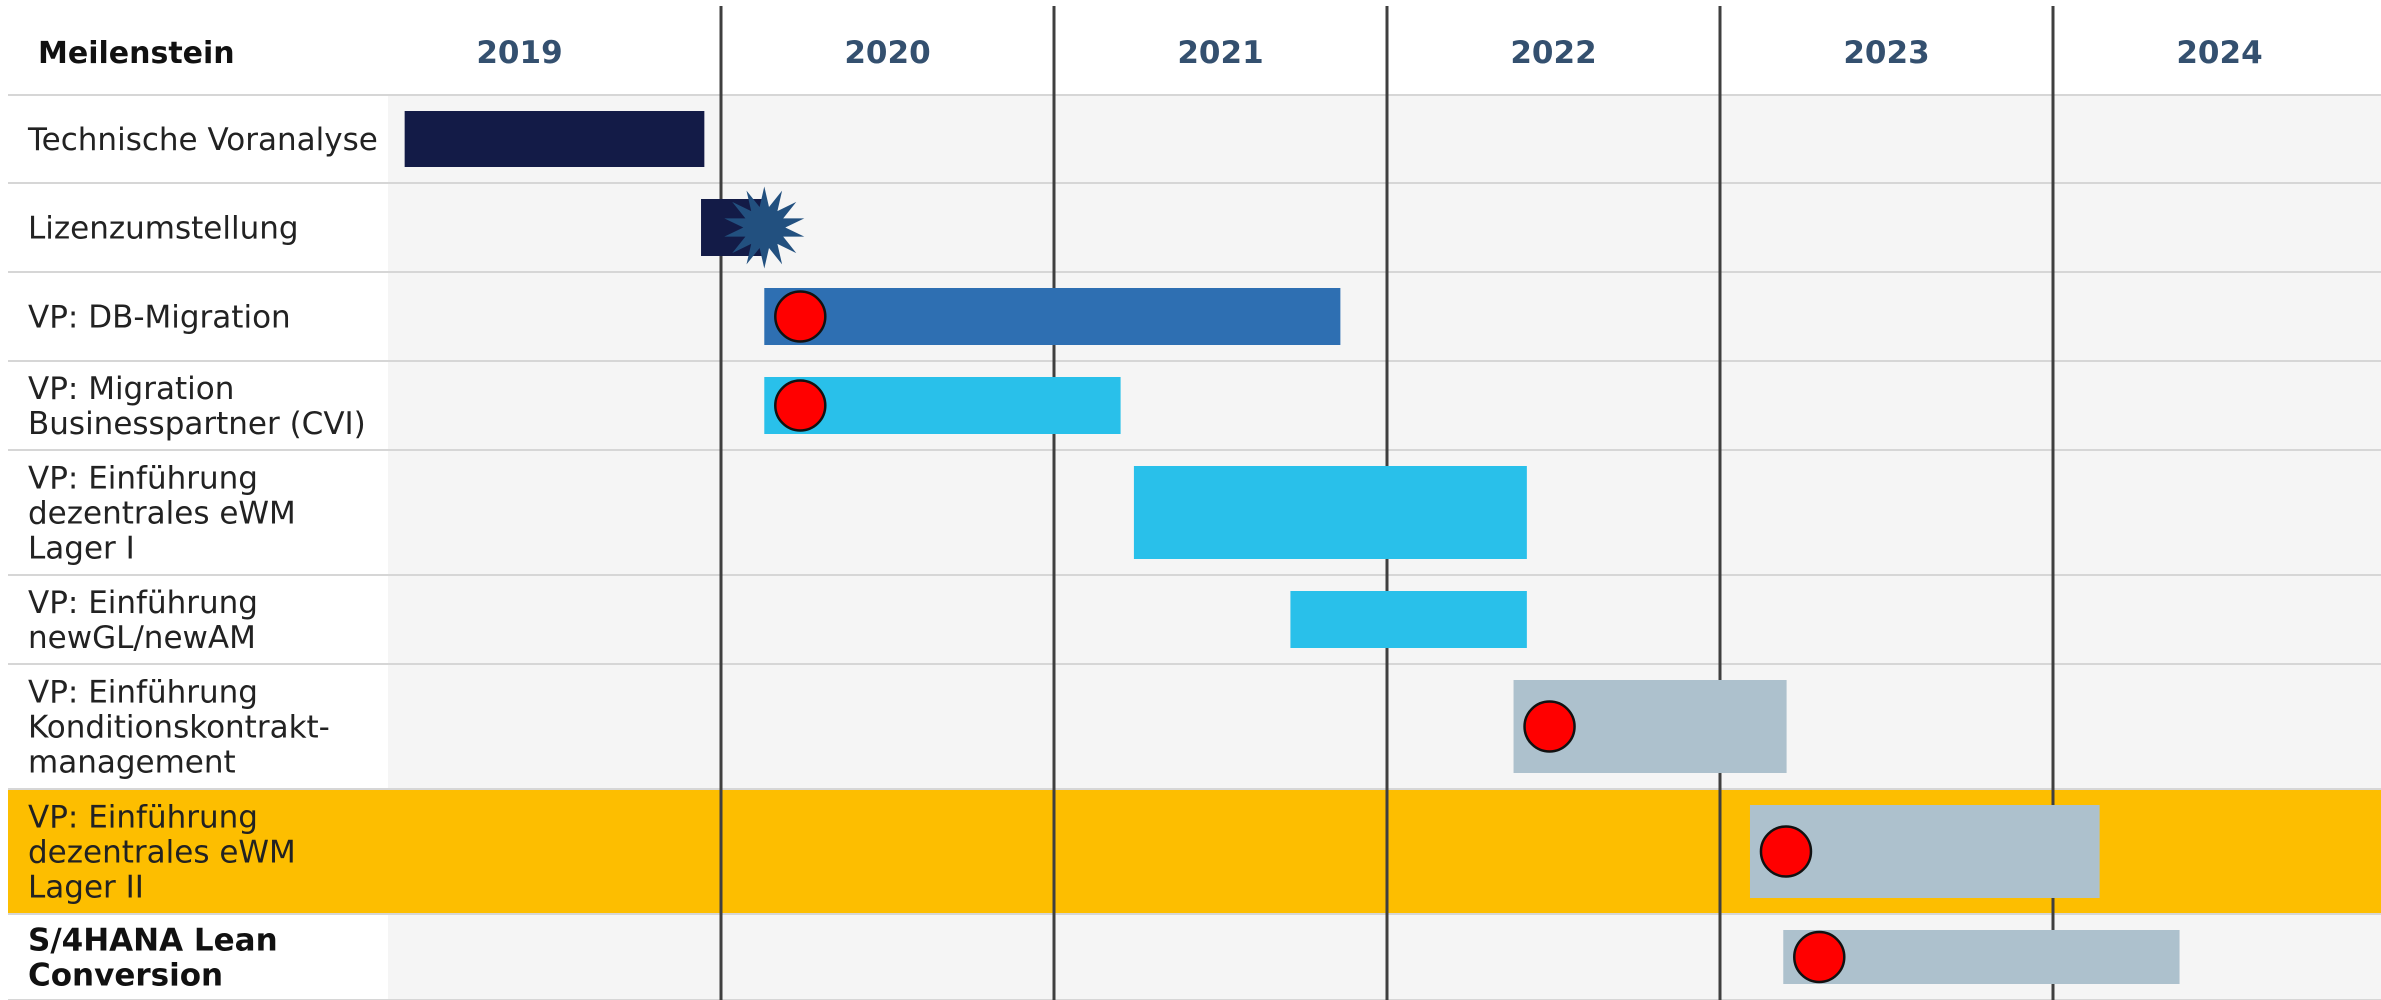 The image size is (2381, 1000). What do you see at coordinates (1220, 53) in the screenshot?
I see `year-label-2021: 2021` at bounding box center [1220, 53].